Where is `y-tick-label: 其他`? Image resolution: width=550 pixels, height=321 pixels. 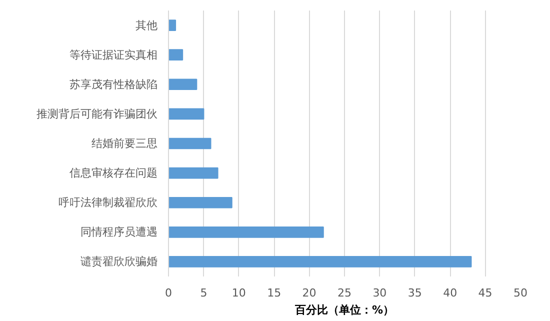
y-tick-label: 其他 is located at coordinates (147, 25).